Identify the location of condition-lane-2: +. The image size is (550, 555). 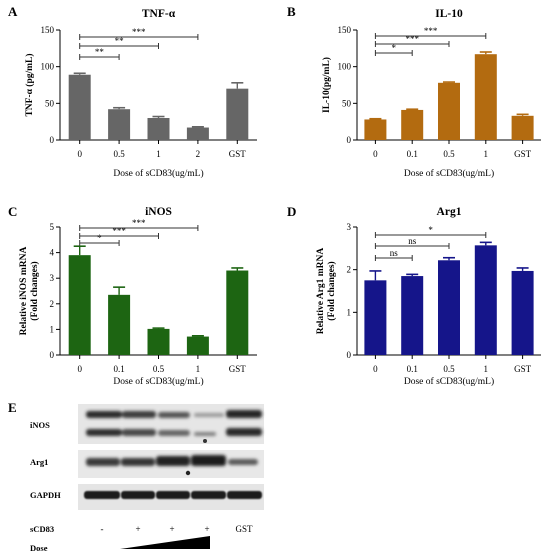
(137, 529).